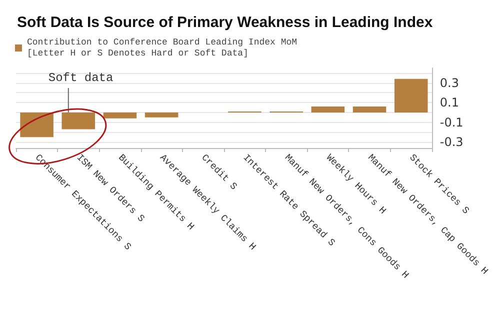 This screenshot has width=500, height=328. What do you see at coordinates (449, 83) in the screenshot?
I see `y-tick-label: 0.3` at bounding box center [449, 83].